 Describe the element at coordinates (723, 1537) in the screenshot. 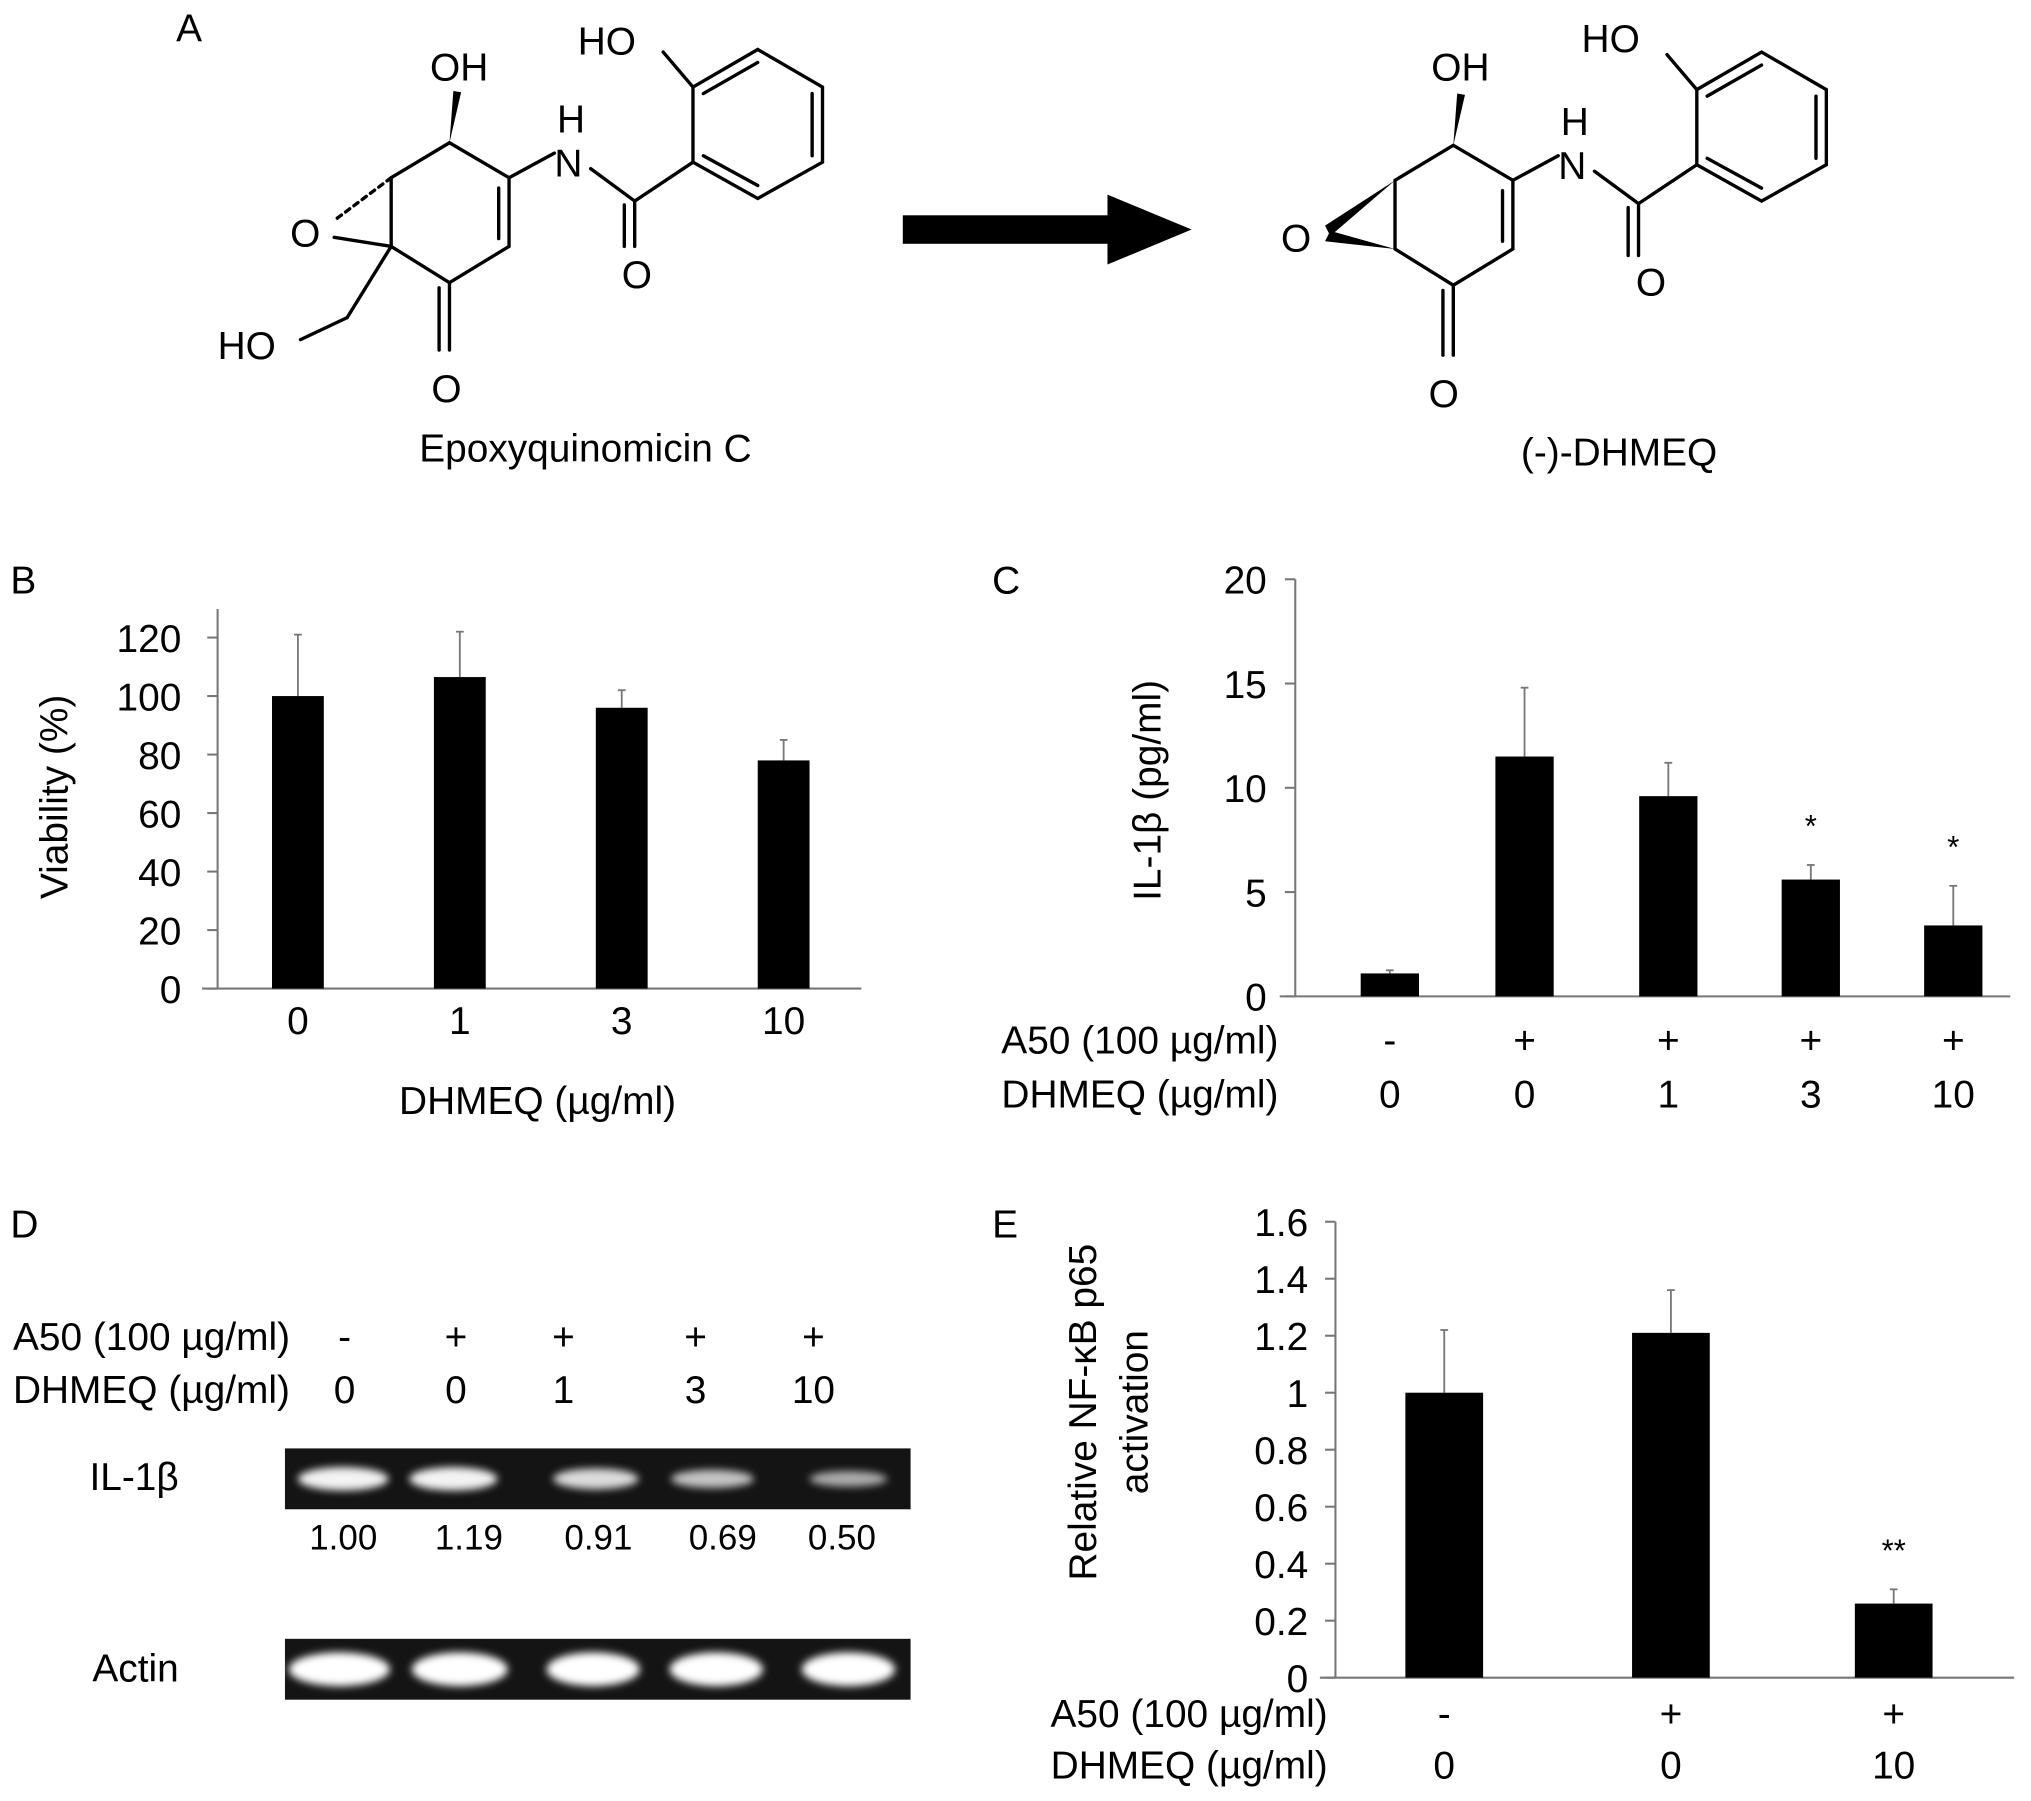

I see `band-intensity-value: 0.69` at that location.